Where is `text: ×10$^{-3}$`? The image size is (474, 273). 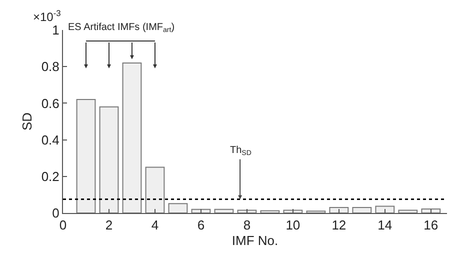
text: ×10$^{-3}$ is located at coordinates (47, 16).